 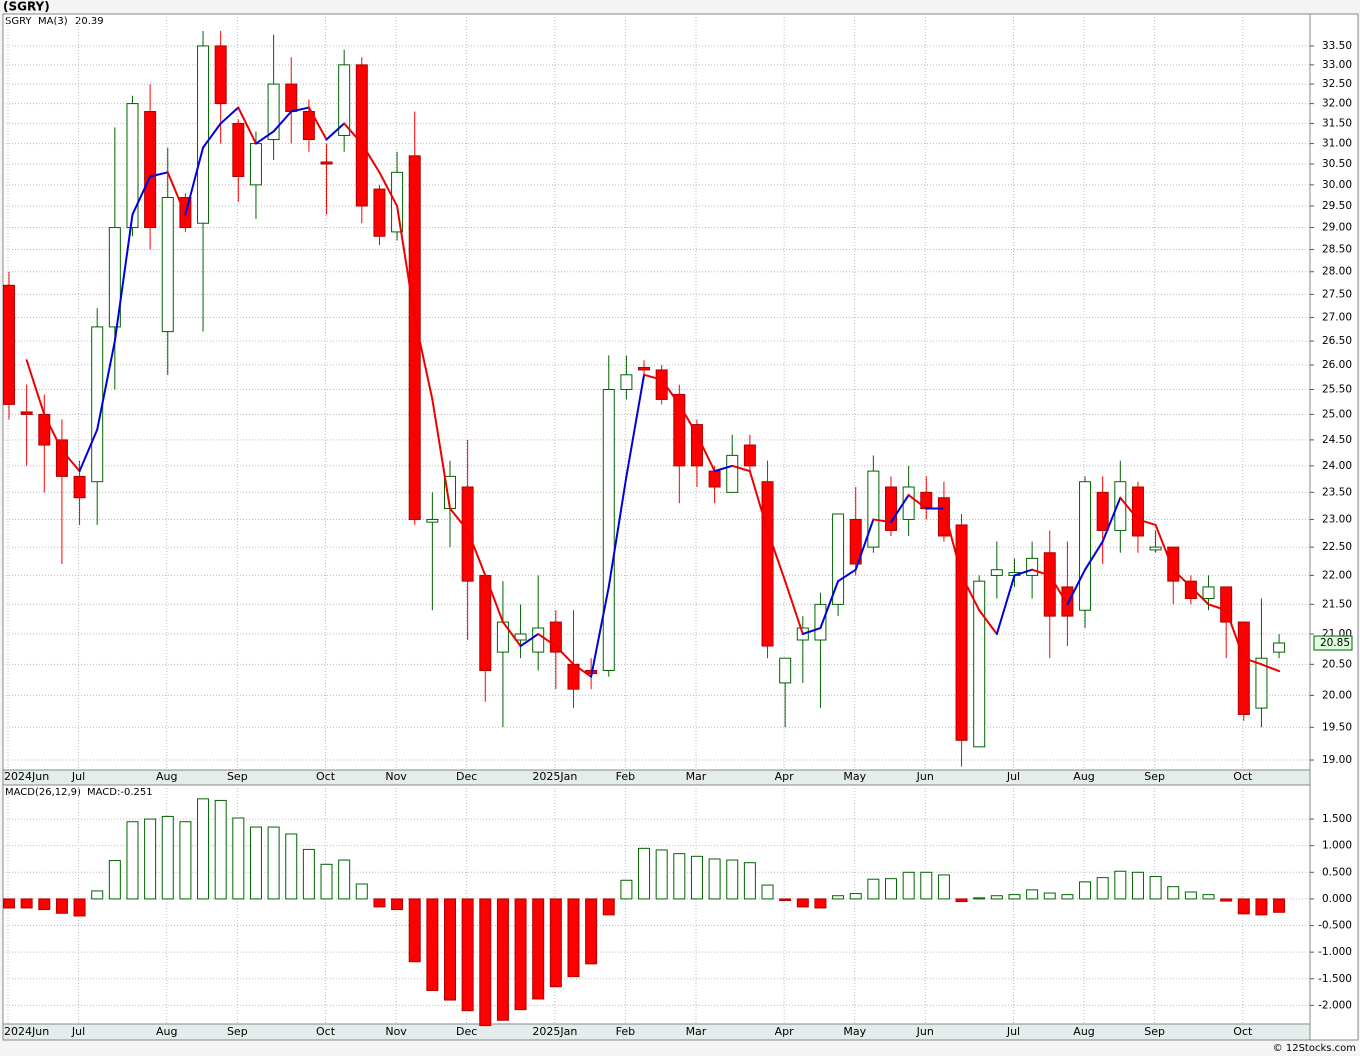 I want to click on macd-title: MACD(26,12,9), so click(x=43, y=792).